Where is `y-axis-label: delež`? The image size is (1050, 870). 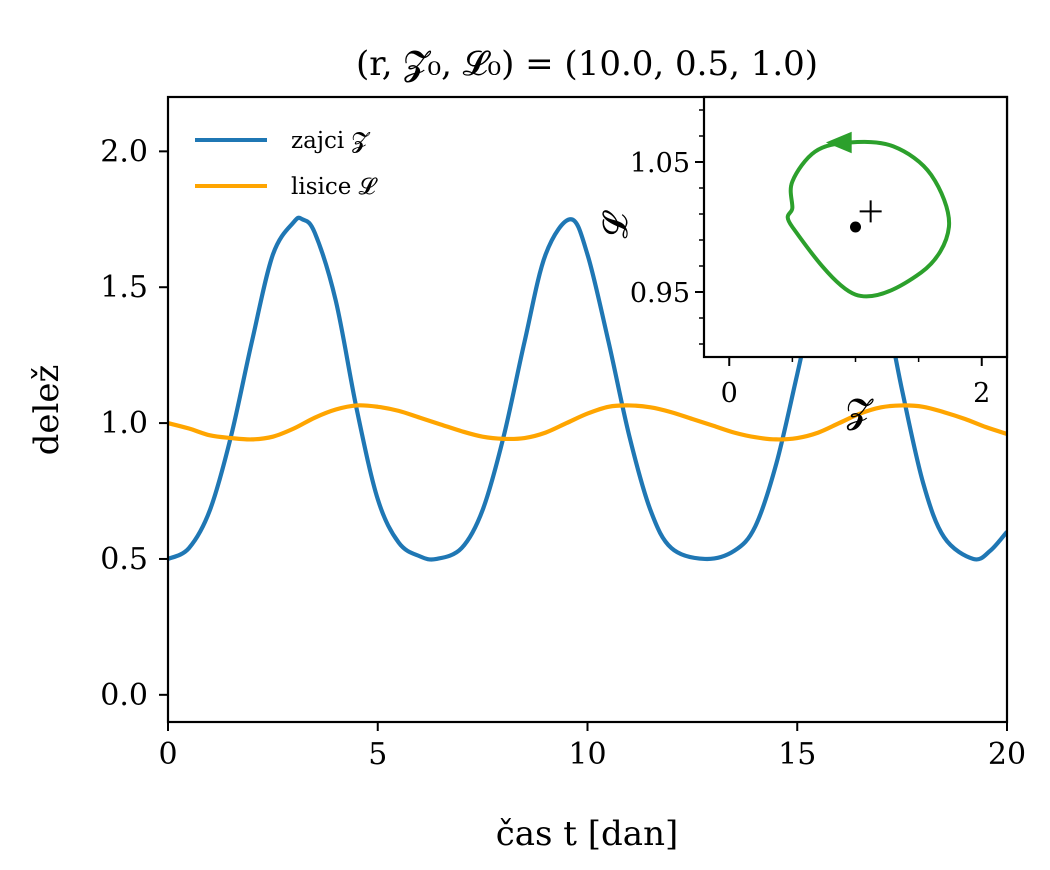
y-axis-label: delež is located at coordinates (47, 410).